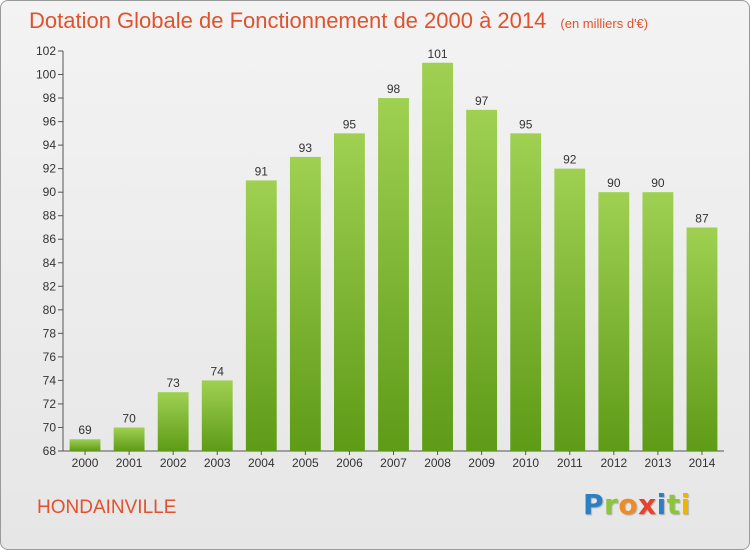  I want to click on x-tick-label: 2009, so click(481, 463).